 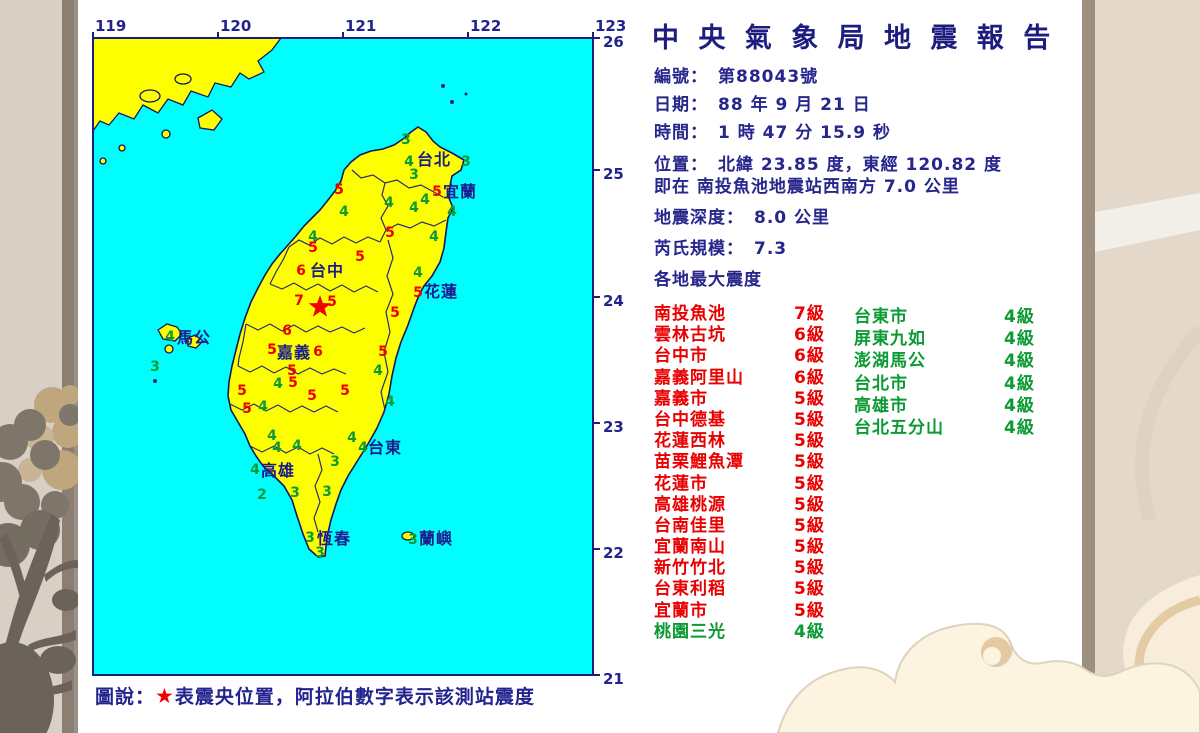 I want to click on map-place-label: 高雄, so click(x=278, y=470).